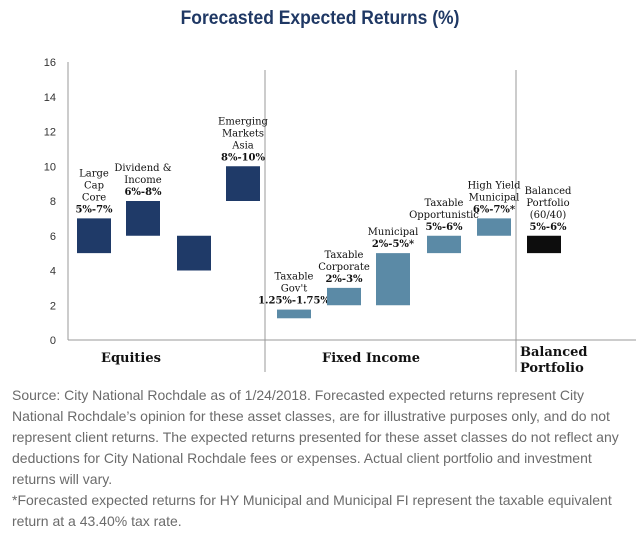 The height and width of the screenshot is (549, 640). I want to click on bar-label-line: Corporate, so click(344, 267).